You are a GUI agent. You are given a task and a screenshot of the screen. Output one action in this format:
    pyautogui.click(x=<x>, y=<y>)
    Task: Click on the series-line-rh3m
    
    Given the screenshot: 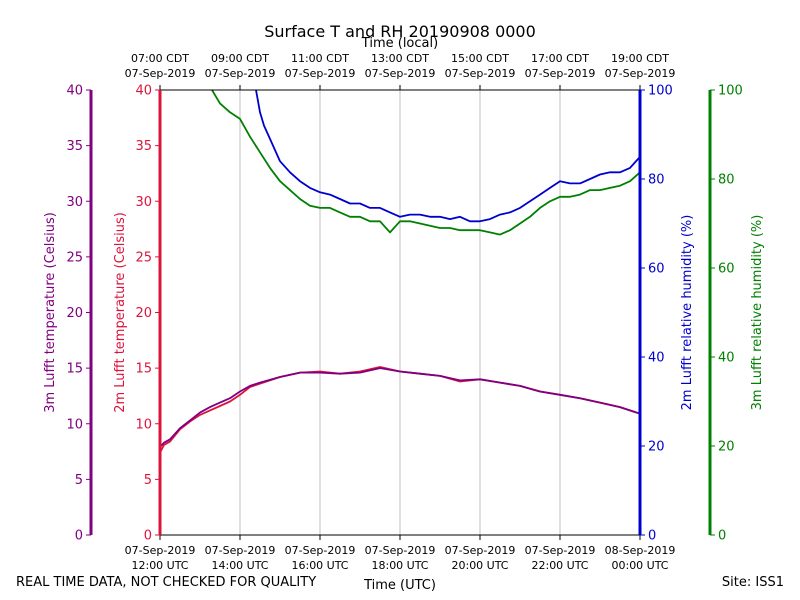 What is the action you would take?
    pyautogui.click(x=425, y=163)
    